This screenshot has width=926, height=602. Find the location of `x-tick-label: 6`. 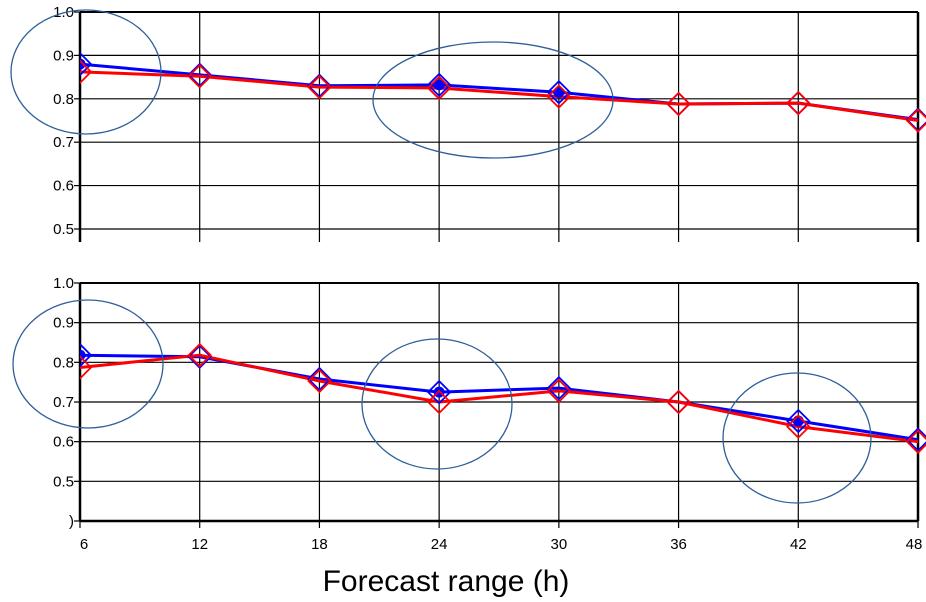

x-tick-label: 6 is located at coordinates (84, 544).